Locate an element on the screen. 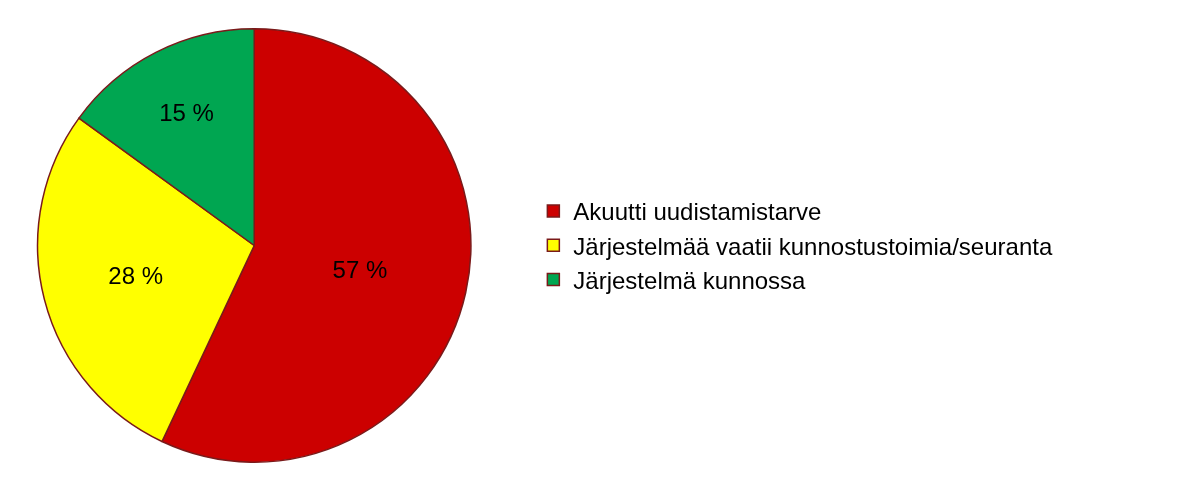  data-label: 28 % is located at coordinates (136, 276).